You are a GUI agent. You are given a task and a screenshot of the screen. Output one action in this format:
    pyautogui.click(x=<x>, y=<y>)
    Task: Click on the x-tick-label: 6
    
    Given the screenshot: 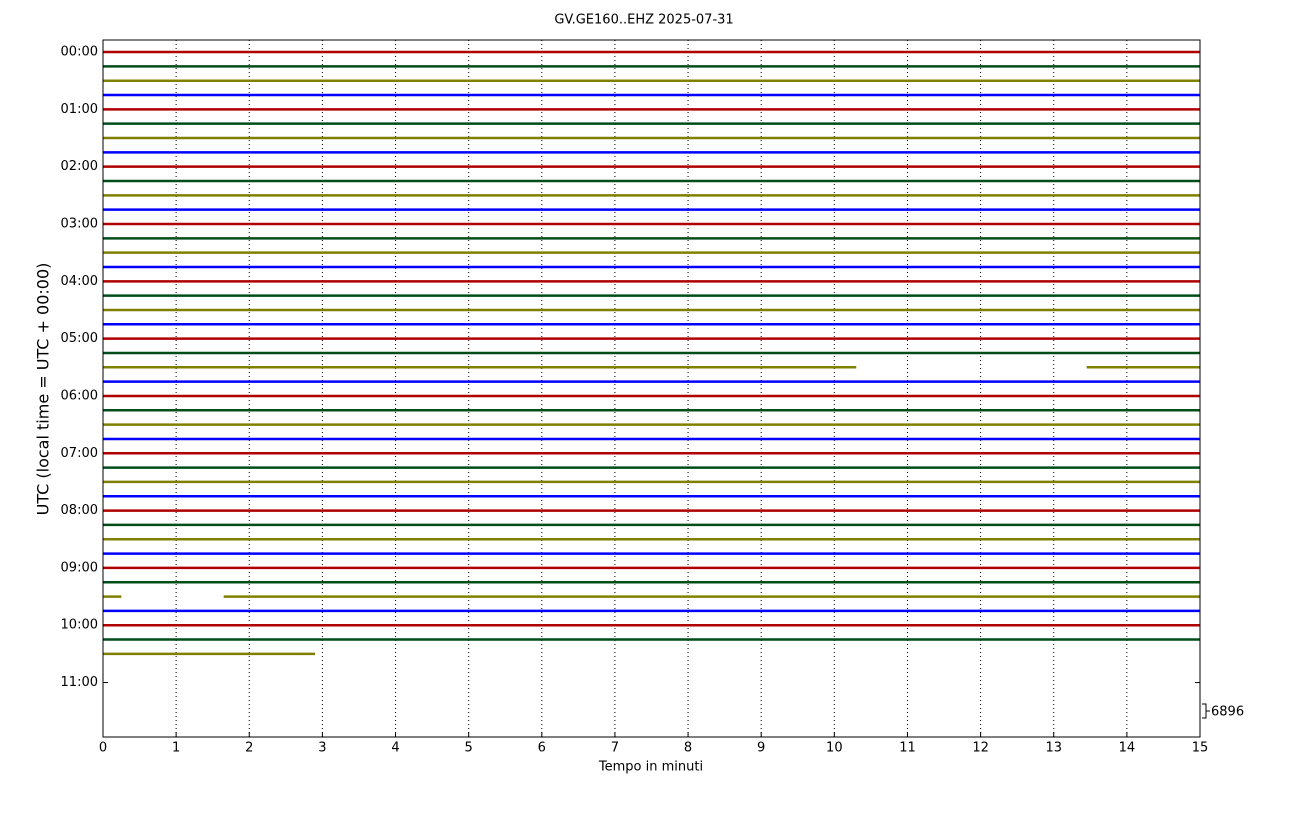 What is the action you would take?
    pyautogui.click(x=542, y=748)
    